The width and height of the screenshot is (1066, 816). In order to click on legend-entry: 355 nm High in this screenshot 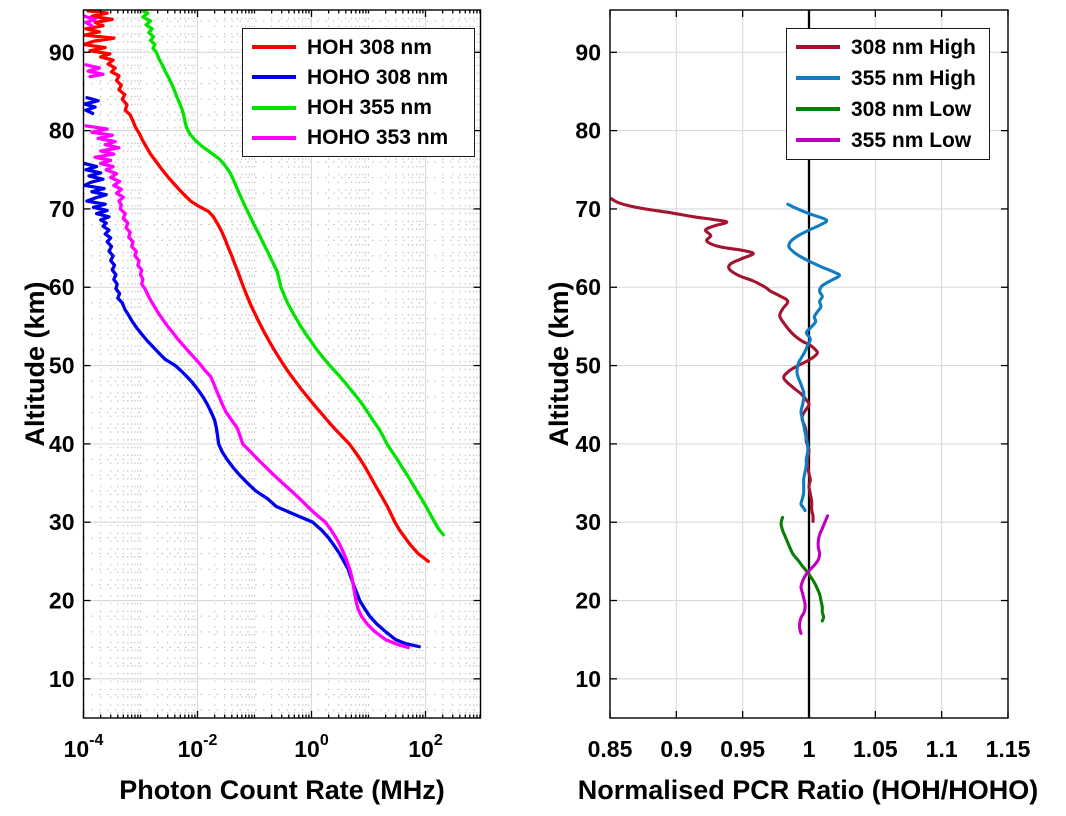, I will do `click(888, 78)`.